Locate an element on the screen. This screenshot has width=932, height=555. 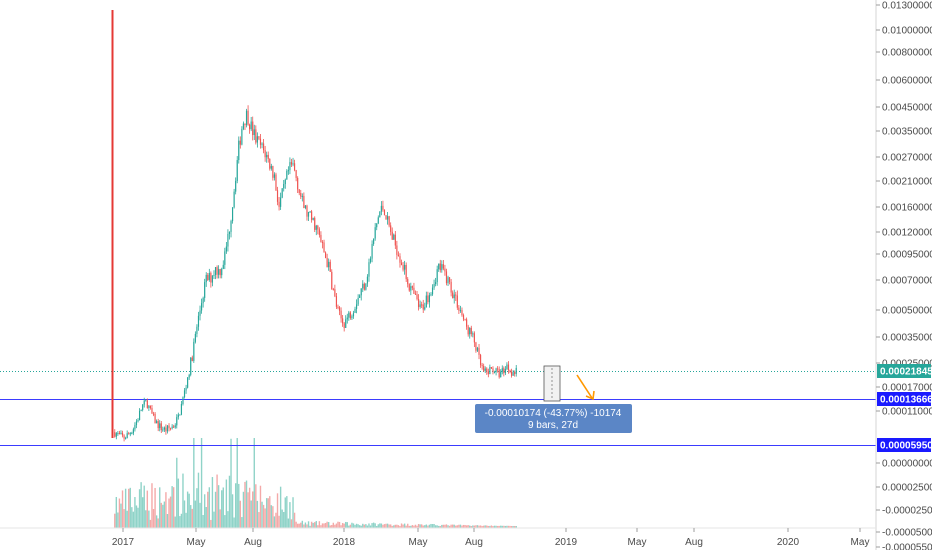
price-tag-label: 0.00021845 is located at coordinates (906, 372).